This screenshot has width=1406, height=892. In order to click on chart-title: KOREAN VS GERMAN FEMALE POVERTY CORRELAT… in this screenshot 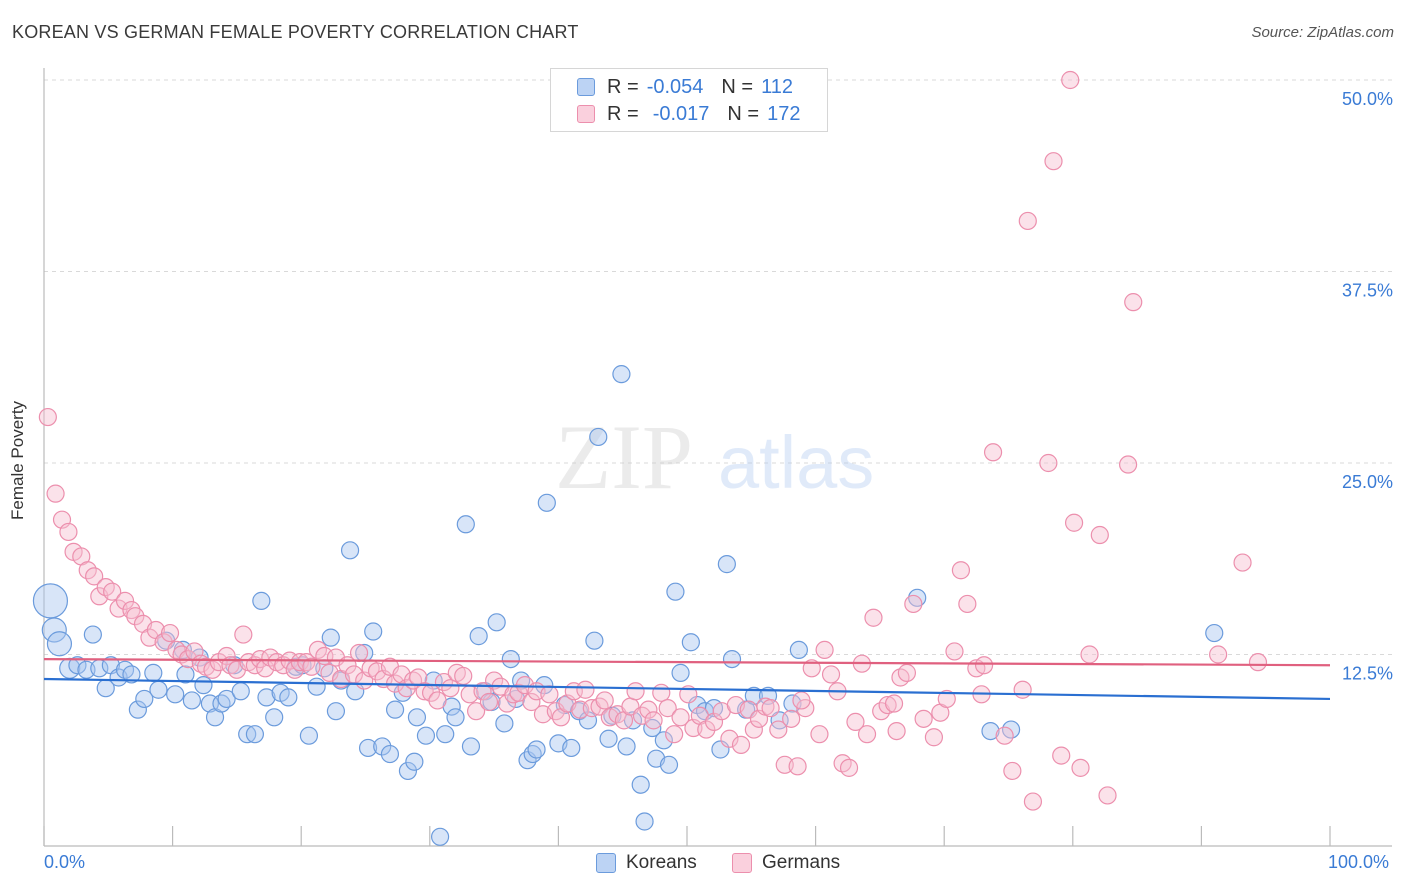, I will do `click(295, 32)`.